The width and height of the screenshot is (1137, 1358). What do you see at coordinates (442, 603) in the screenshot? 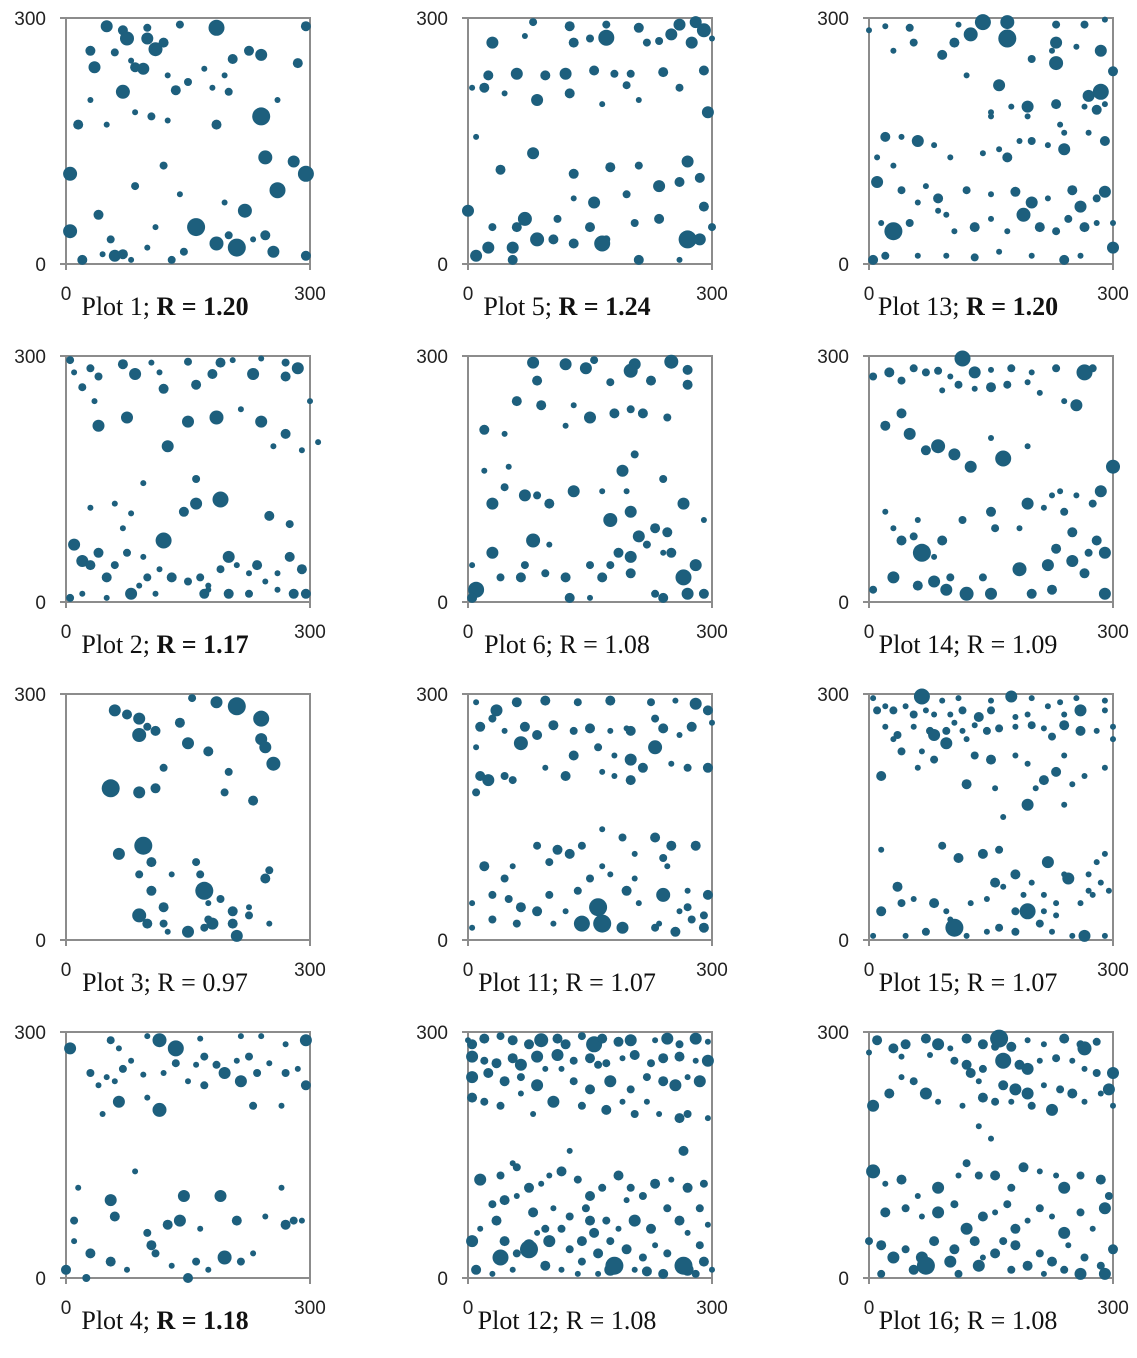
I see `y-tick-label: 0` at bounding box center [442, 603].